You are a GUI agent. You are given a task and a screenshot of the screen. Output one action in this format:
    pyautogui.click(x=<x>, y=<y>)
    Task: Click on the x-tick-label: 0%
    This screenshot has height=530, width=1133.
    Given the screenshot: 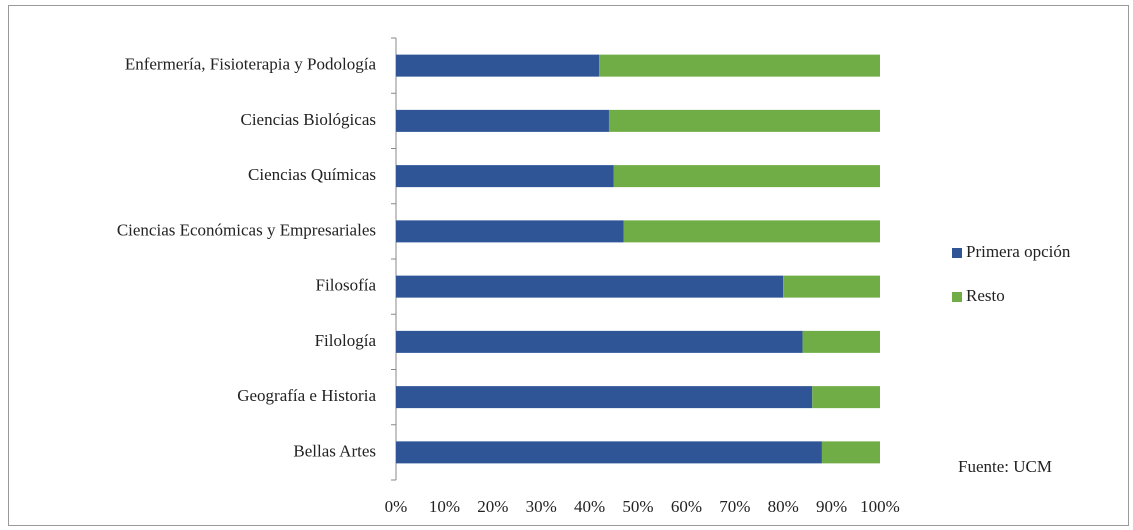 What is the action you would take?
    pyautogui.click(x=396, y=506)
    